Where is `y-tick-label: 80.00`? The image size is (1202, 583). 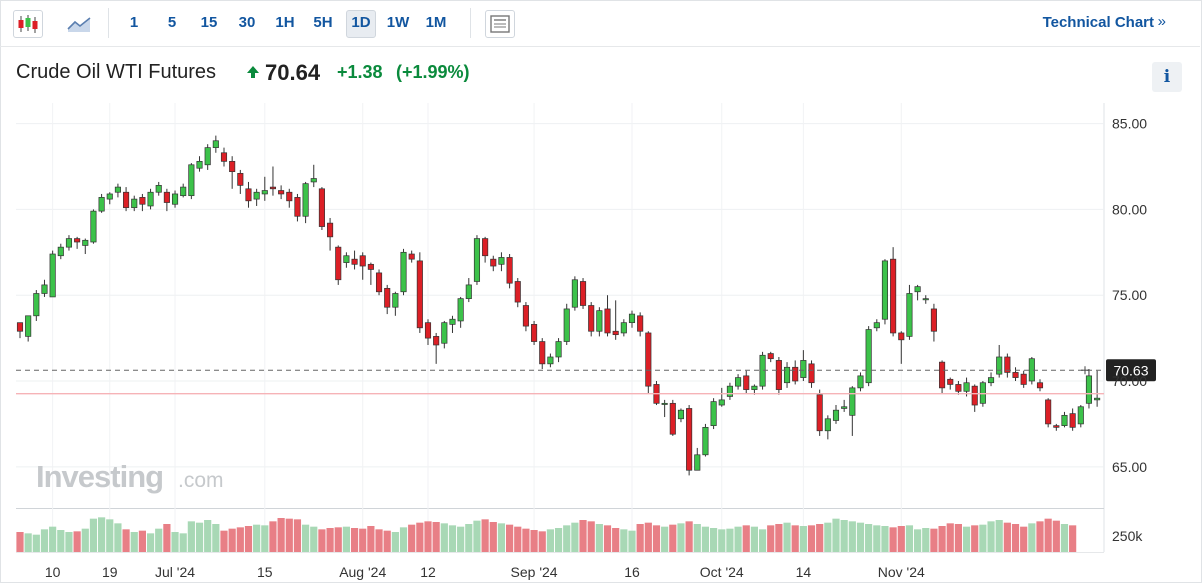 y-tick-label: 80.00 is located at coordinates (1129, 209).